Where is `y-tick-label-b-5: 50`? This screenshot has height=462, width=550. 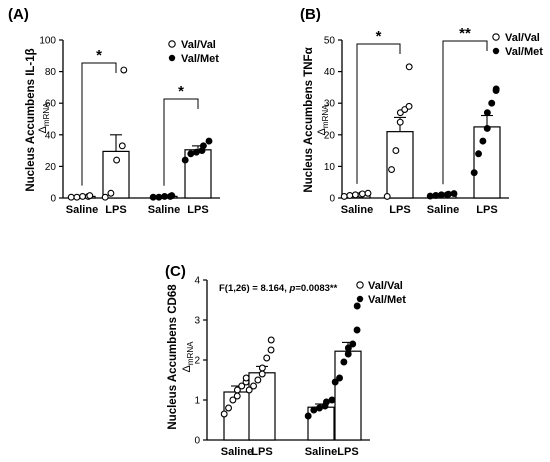
y-tick-label-b-5: 50 is located at coordinates (330, 41).